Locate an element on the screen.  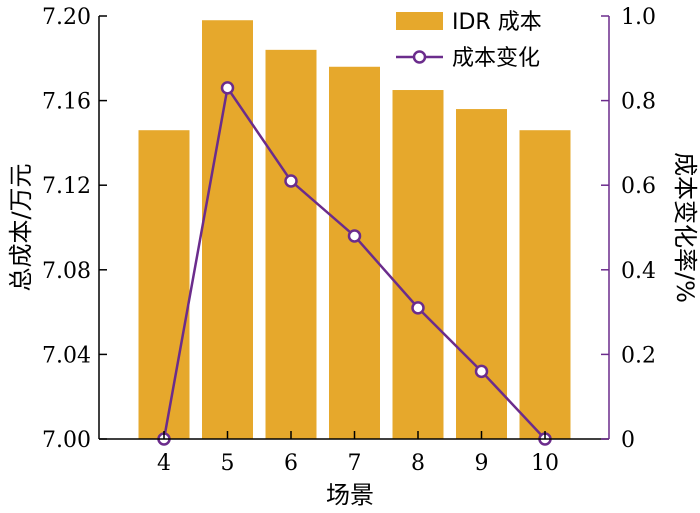
legend-bar-label: IDR 成本 is located at coordinates (497, 22).